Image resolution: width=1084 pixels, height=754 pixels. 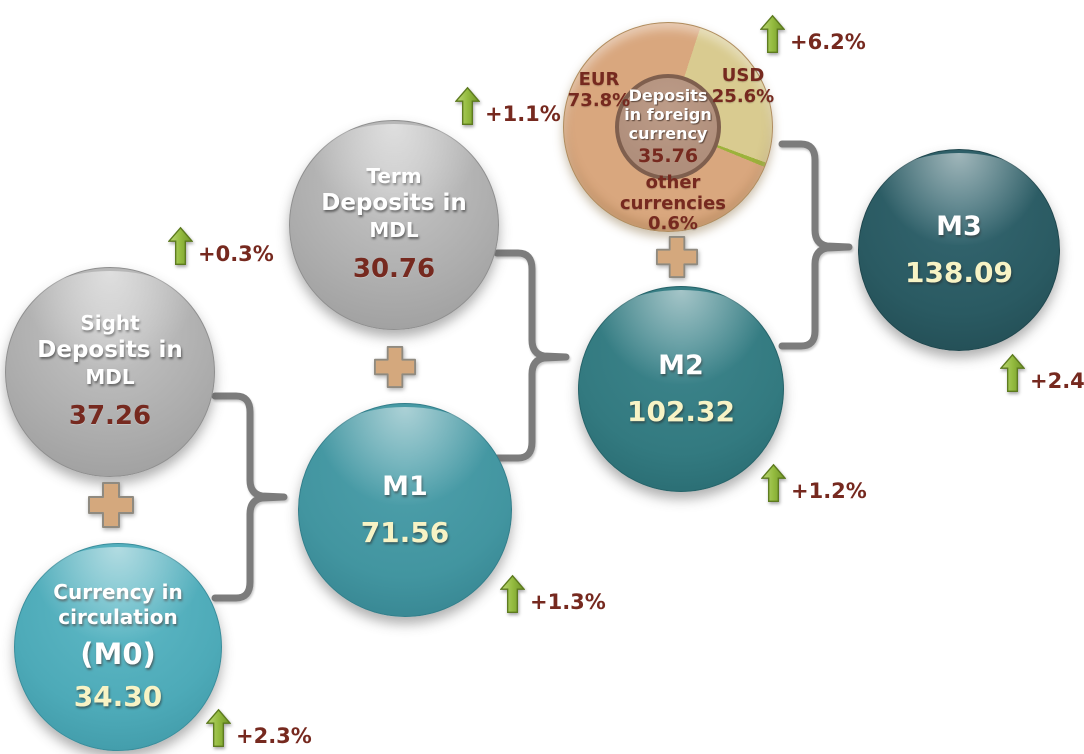 I want to click on node-code: (M0), so click(x=118, y=654).